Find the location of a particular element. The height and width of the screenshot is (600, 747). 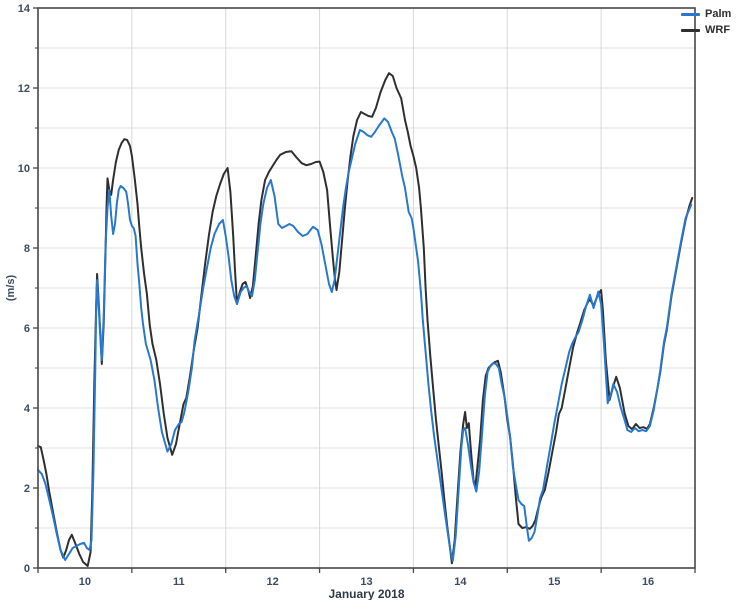

x-tick-label: 11 is located at coordinates (179, 582).